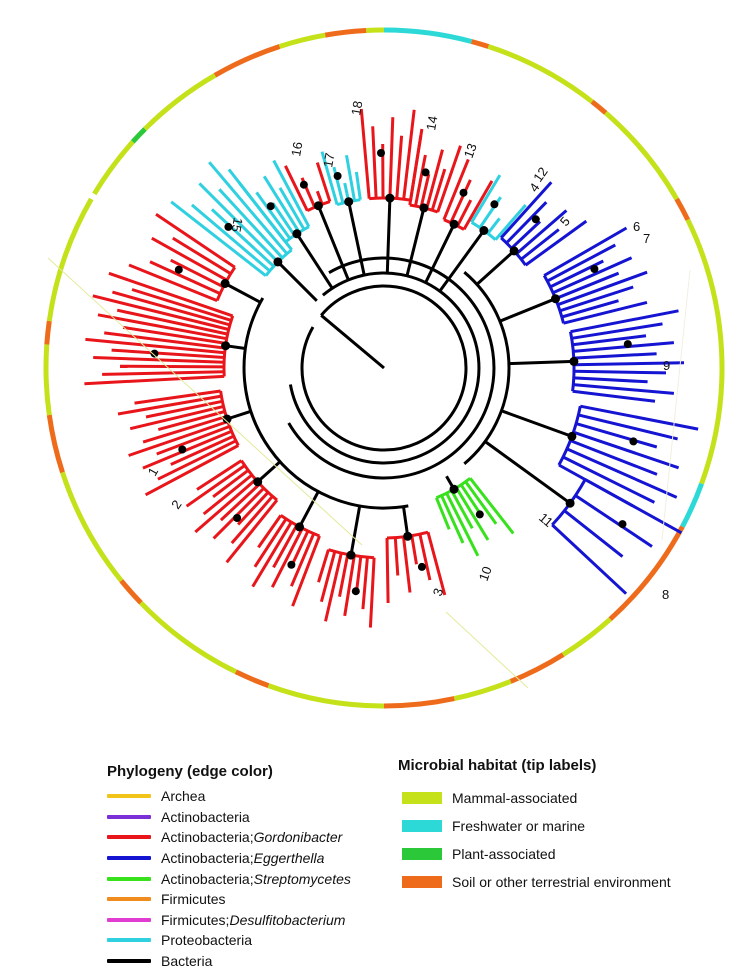 The height and width of the screenshot is (971, 744). What do you see at coordinates (229, 899) in the screenshot?
I see `phylogeny-legend-item: Firmicutes` at bounding box center [229, 899].